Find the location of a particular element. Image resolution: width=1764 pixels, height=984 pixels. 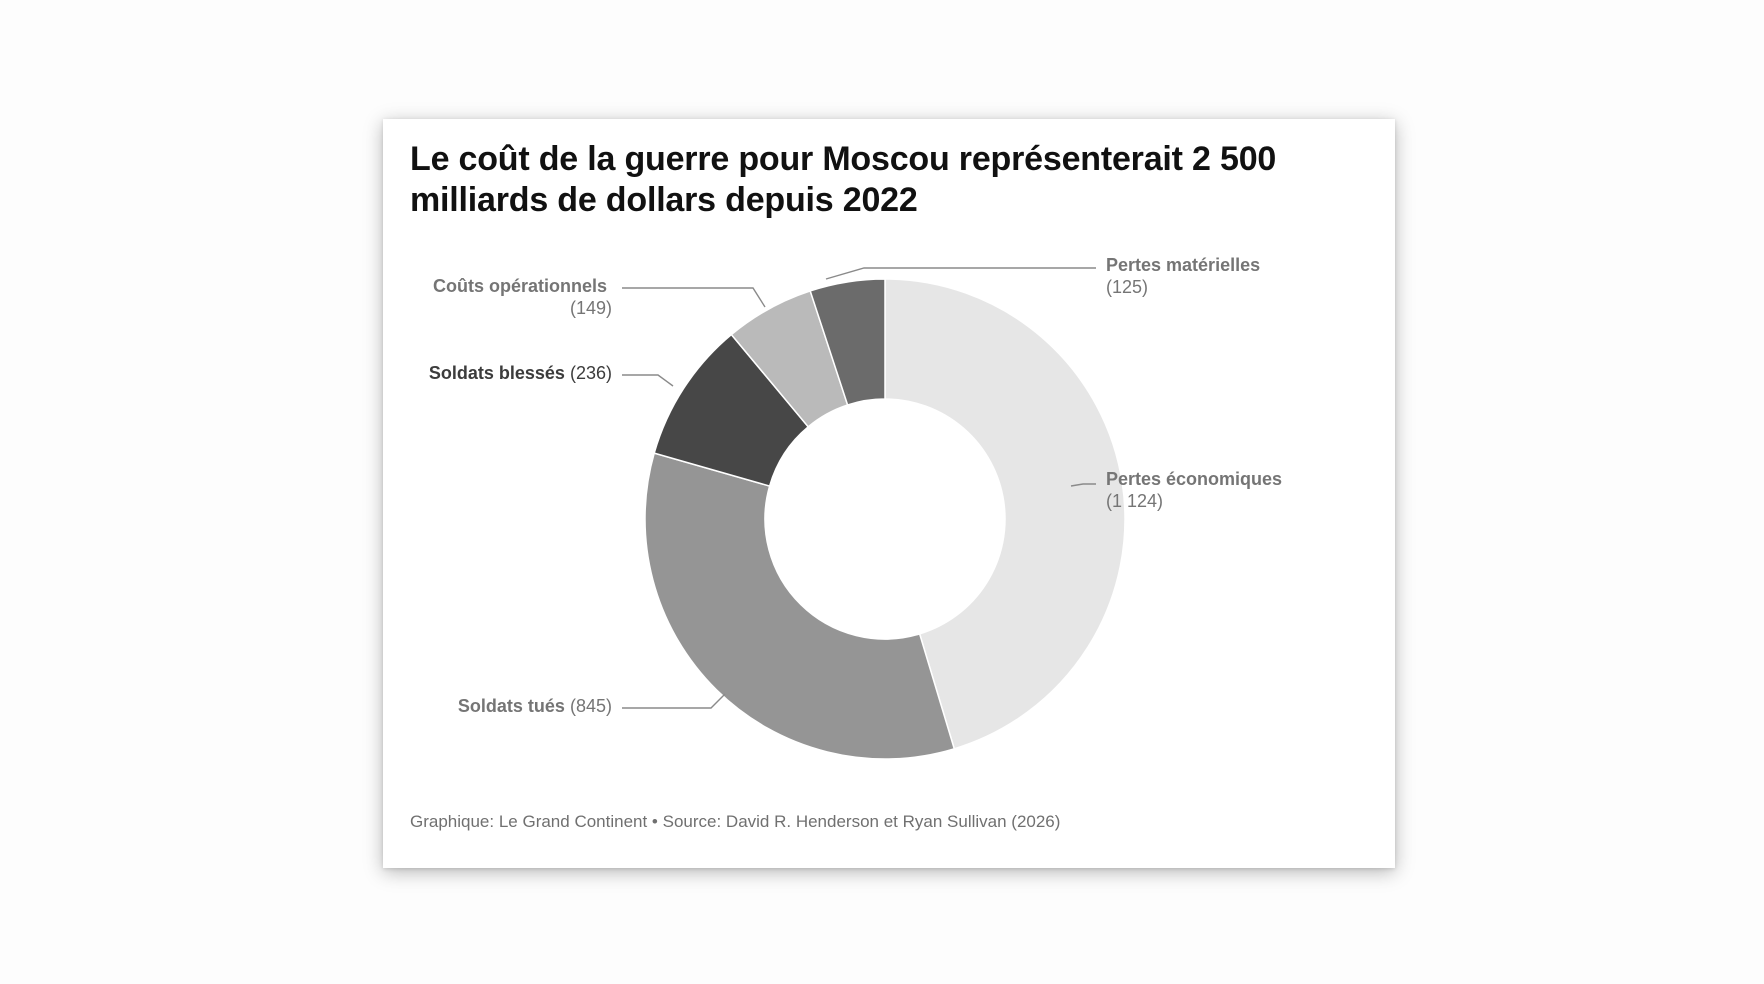

label-soldats-blesses: Soldats blessés (236) is located at coordinates (520, 373).